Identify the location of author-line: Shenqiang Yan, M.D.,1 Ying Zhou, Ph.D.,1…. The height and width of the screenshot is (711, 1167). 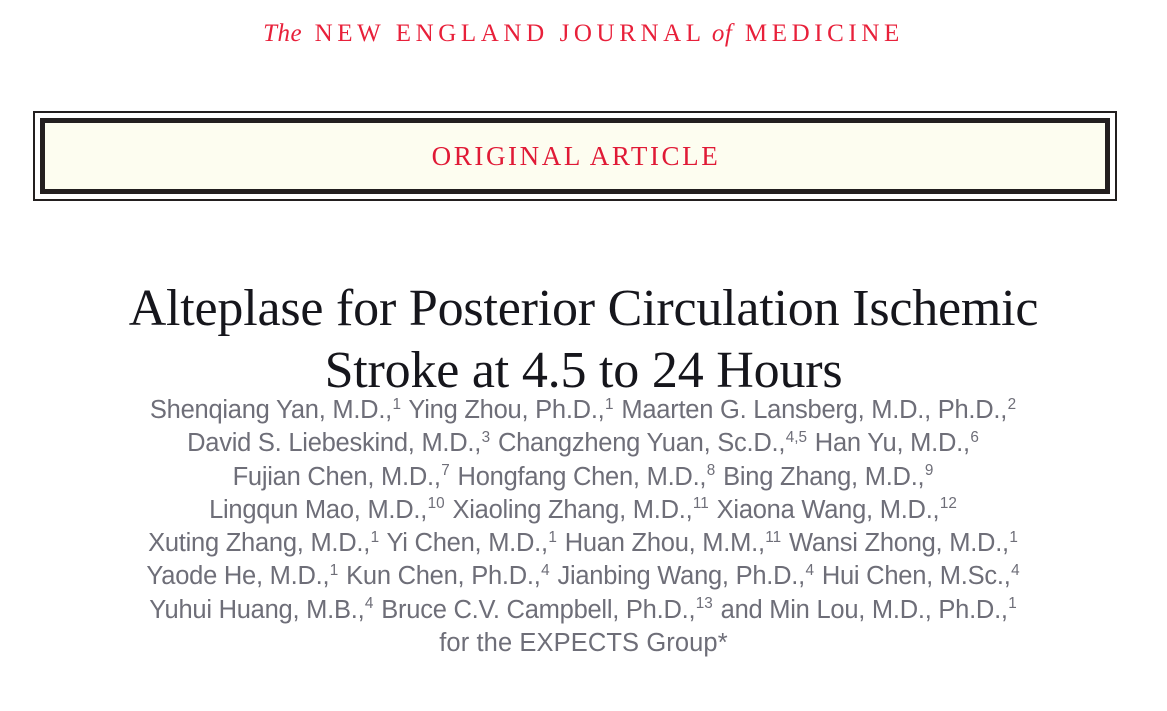
(583, 409).